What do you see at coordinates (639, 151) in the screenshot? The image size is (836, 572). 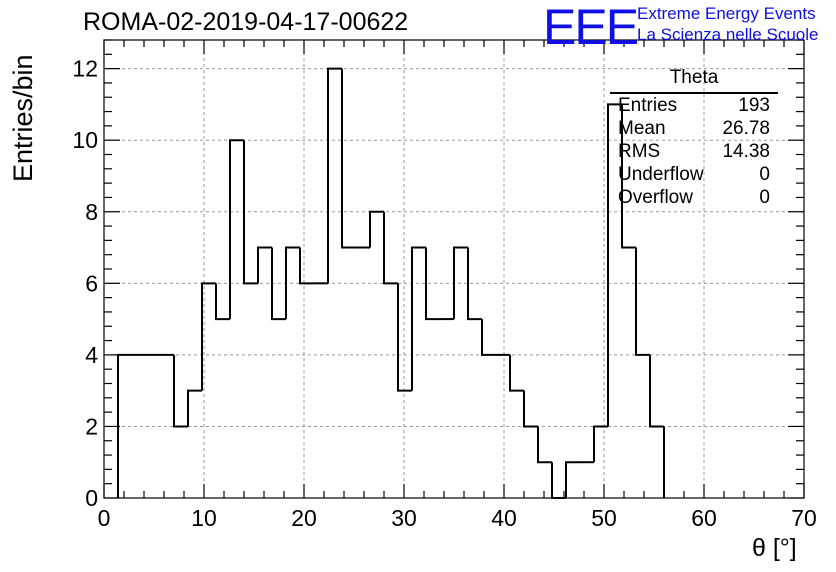 I see `stats-label: RMS` at bounding box center [639, 151].